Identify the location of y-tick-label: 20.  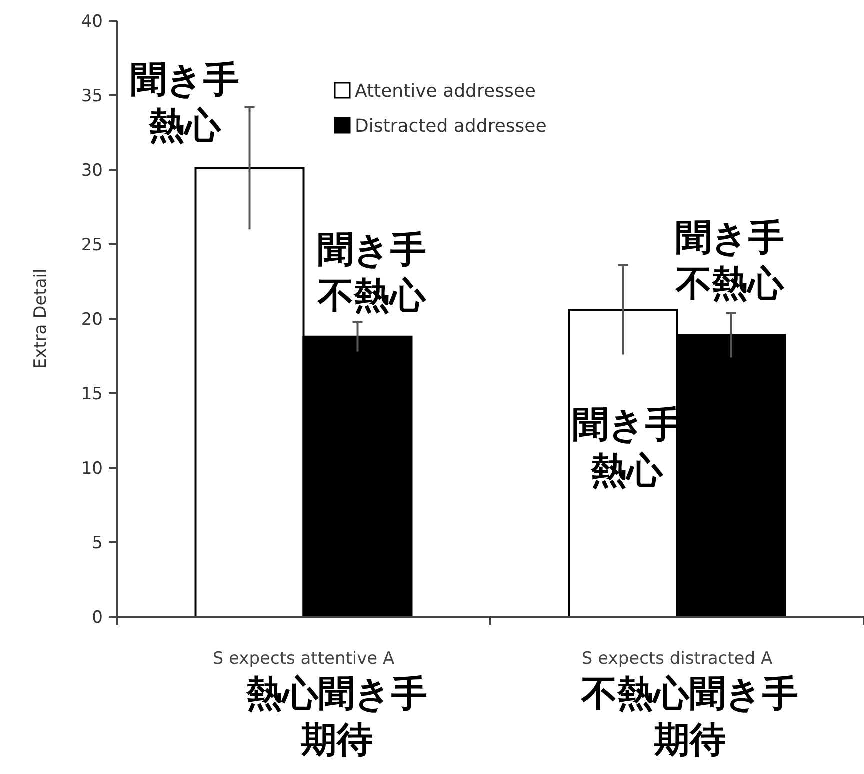
(92, 320).